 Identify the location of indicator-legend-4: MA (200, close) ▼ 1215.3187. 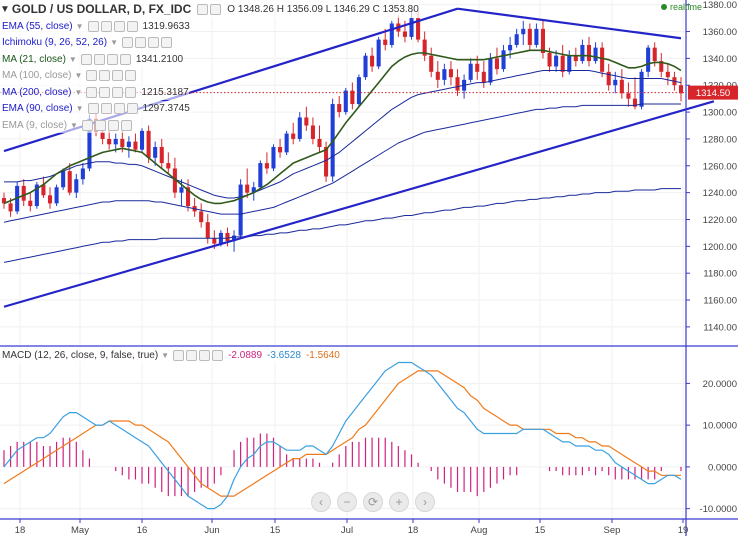
(94, 92).